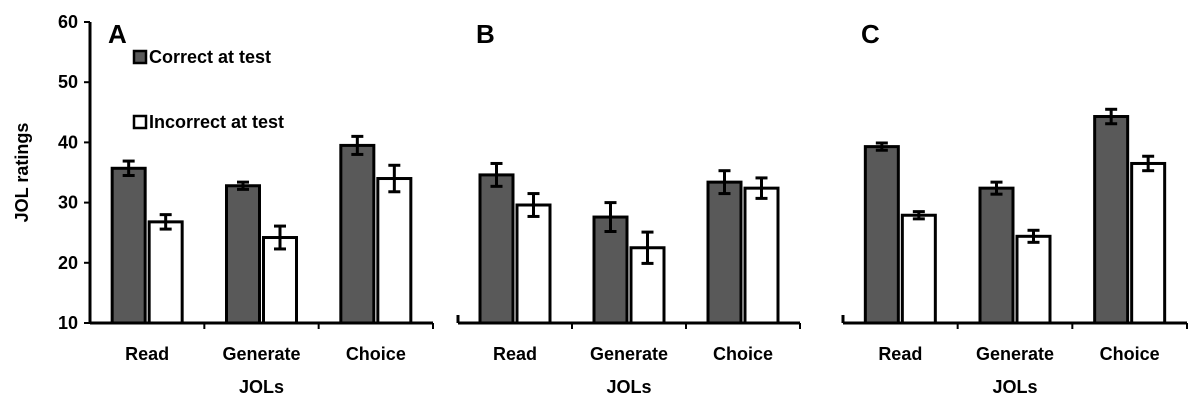 The image size is (1196, 403). What do you see at coordinates (210, 57) in the screenshot?
I see `legend-label-correct: Correct at test` at bounding box center [210, 57].